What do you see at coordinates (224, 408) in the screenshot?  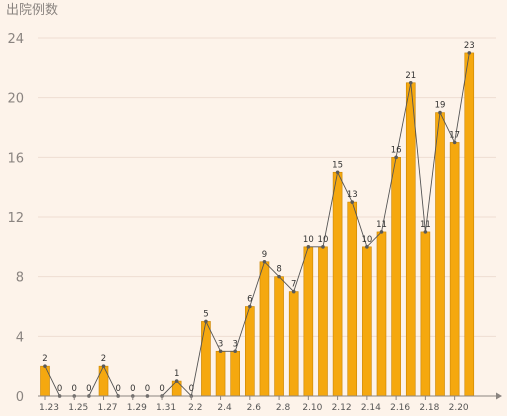 I see `x-tick-label: 2.4` at bounding box center [224, 408].